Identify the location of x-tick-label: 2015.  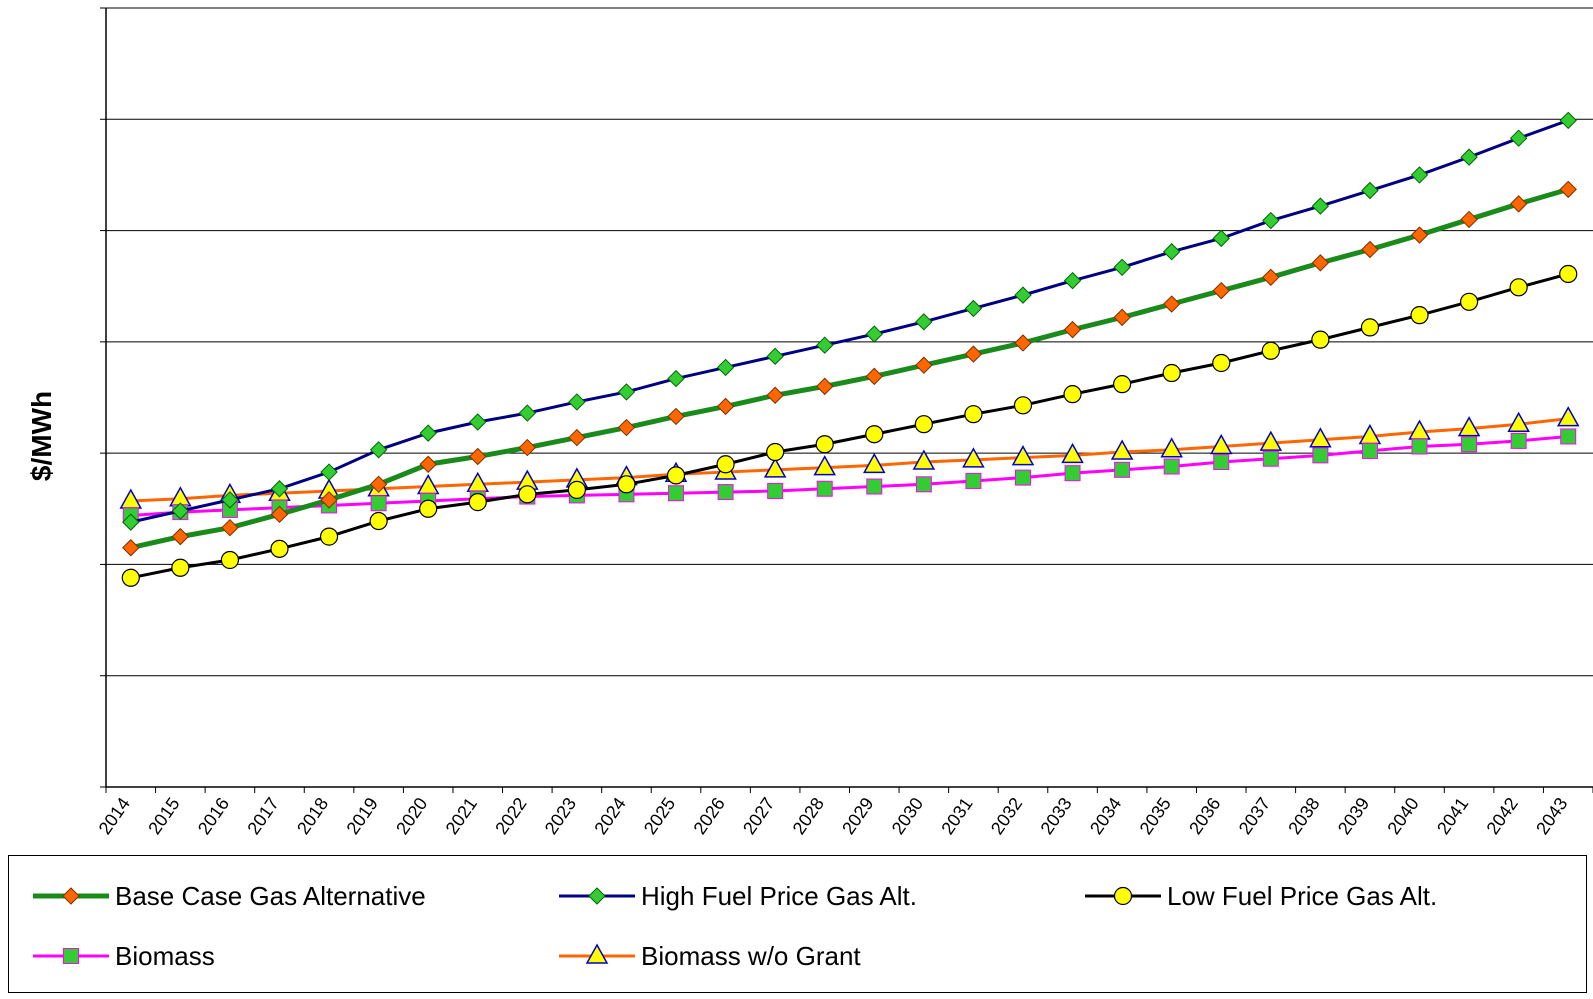
(163, 816).